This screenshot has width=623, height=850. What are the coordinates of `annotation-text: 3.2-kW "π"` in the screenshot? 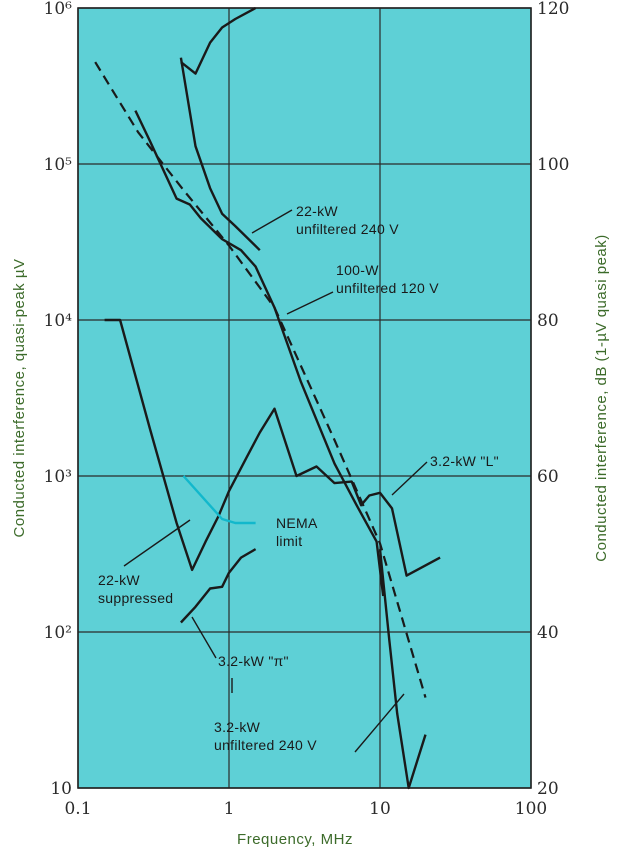 It's located at (253, 661).